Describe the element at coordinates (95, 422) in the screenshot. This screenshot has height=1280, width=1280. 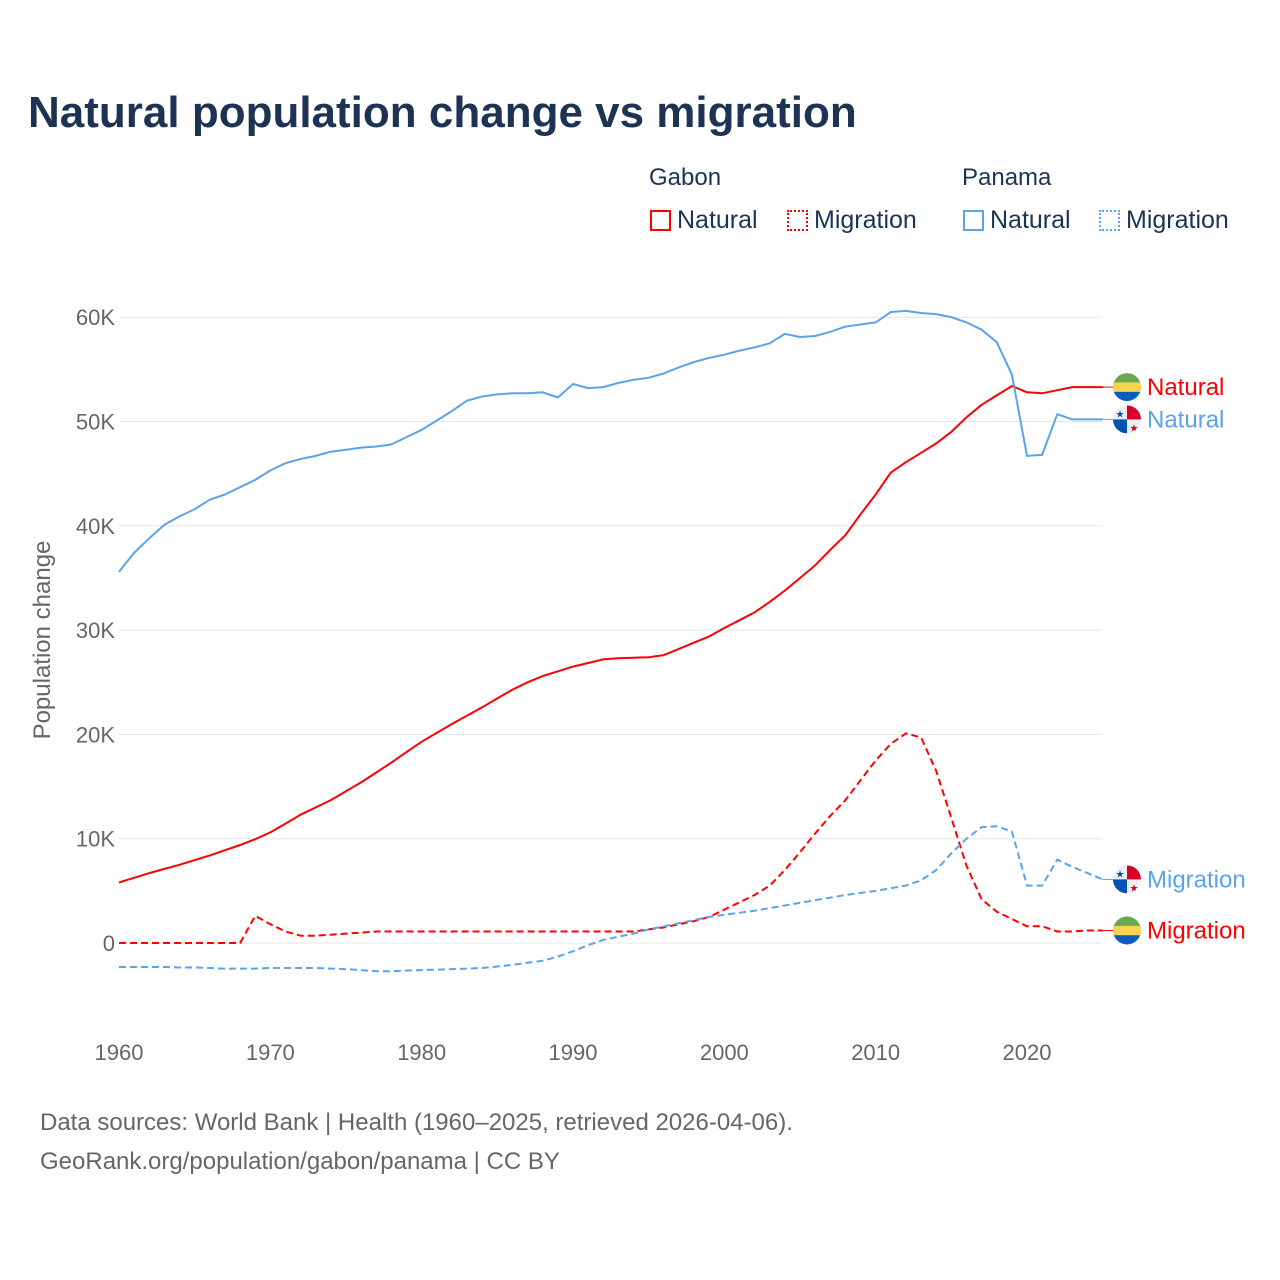
I see `y-tick-label: 50K` at that location.